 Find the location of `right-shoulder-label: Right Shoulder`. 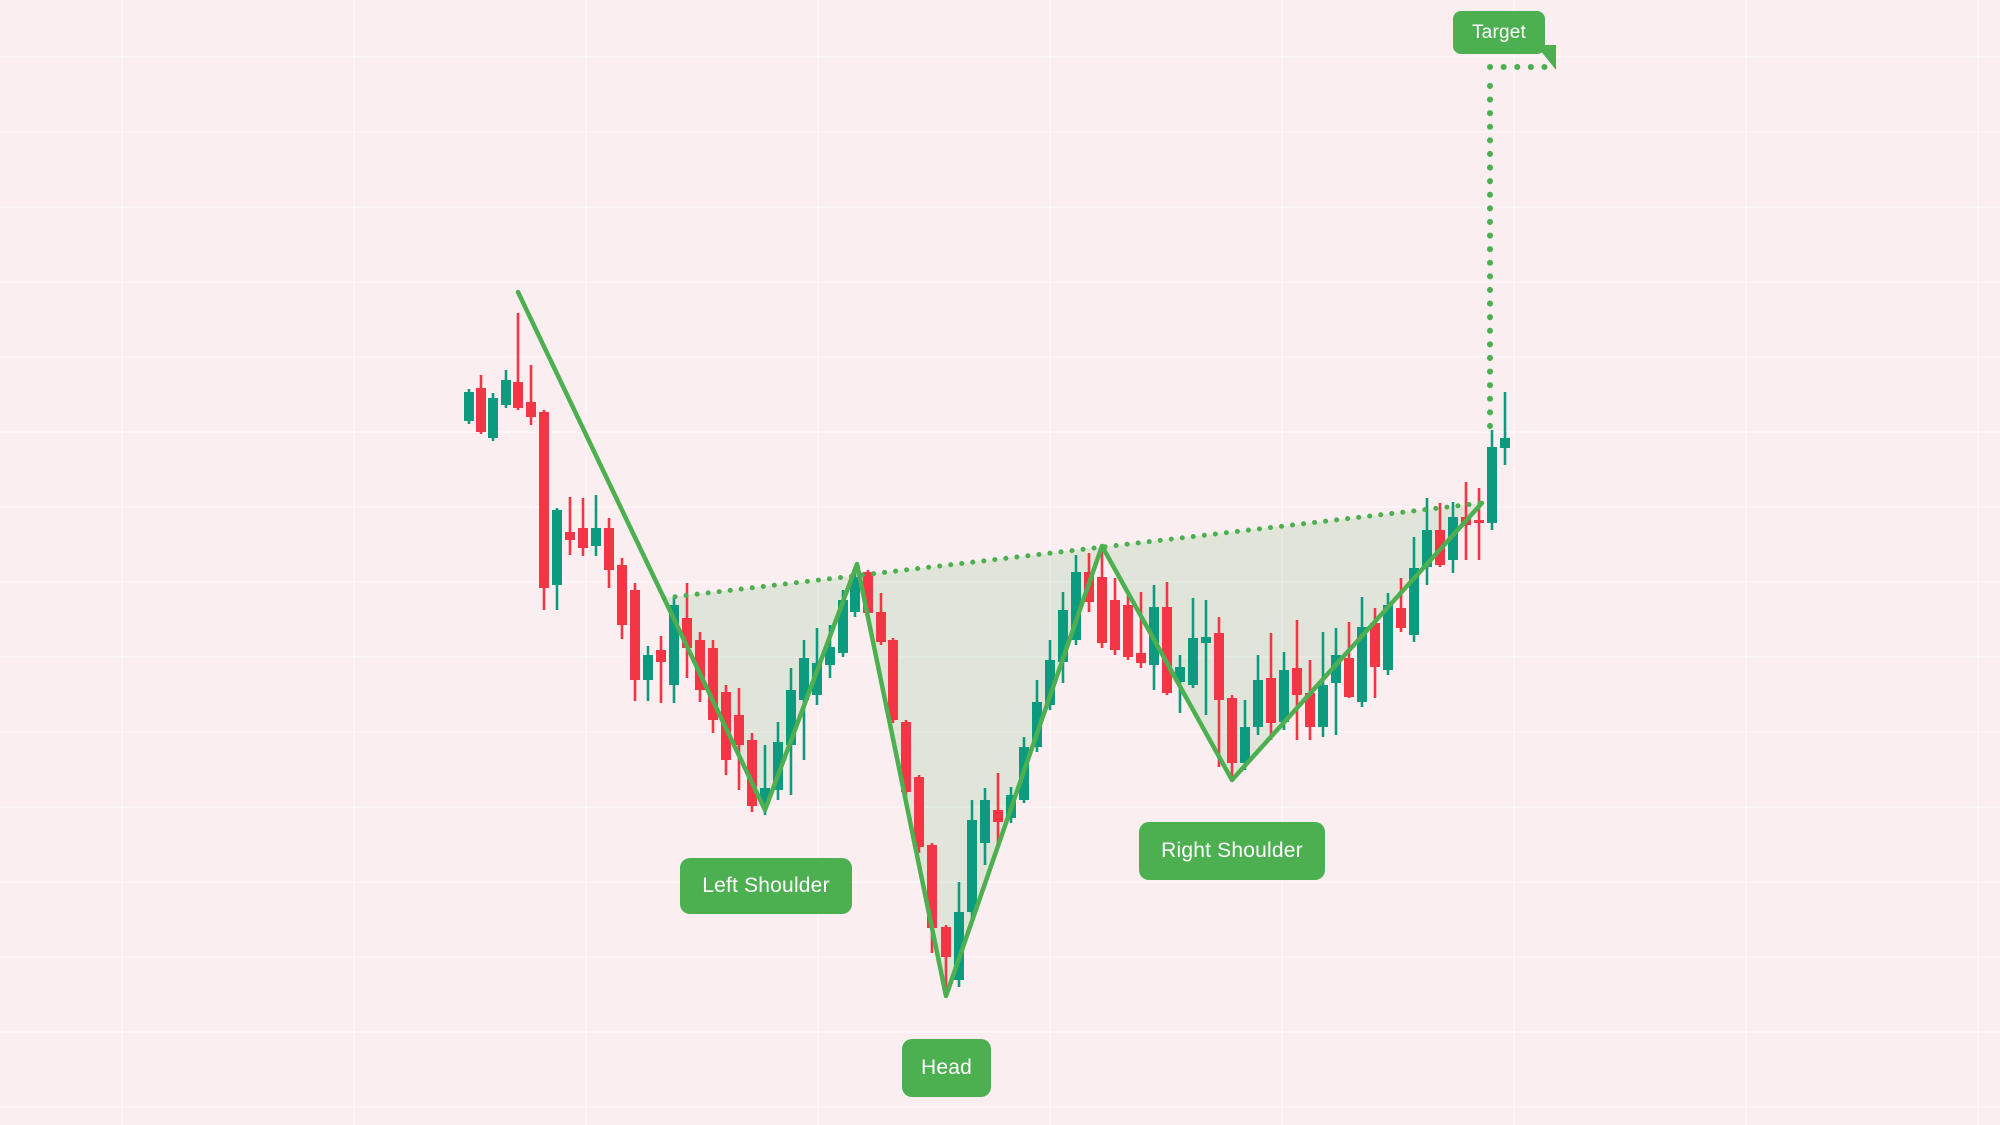

right-shoulder-label: Right Shoulder is located at coordinates (1232, 851).